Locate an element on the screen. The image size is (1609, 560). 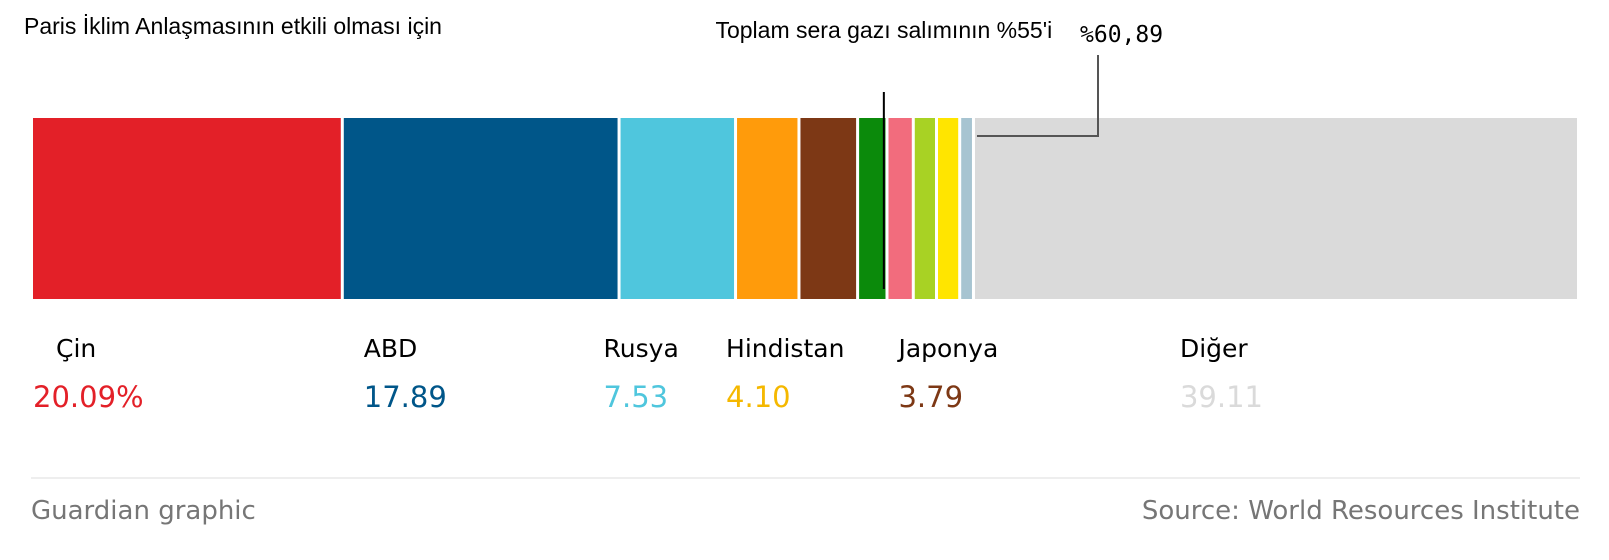
credit: Guardian graphic is located at coordinates (143, 511).